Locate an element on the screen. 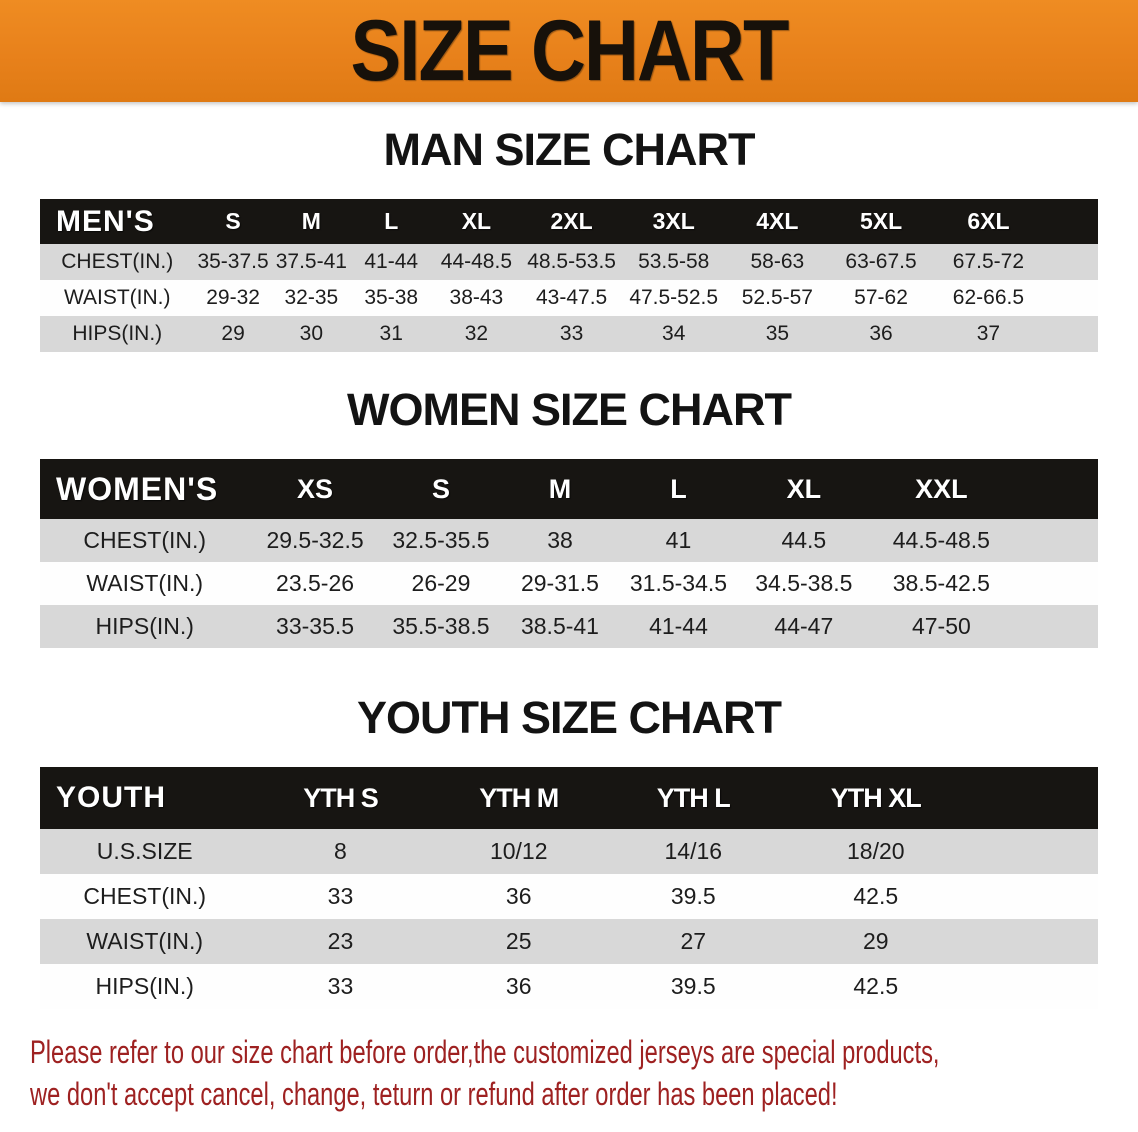 This screenshot has width=1138, height=1132. measurement-value-cell: 35-37.5 is located at coordinates (233, 262).